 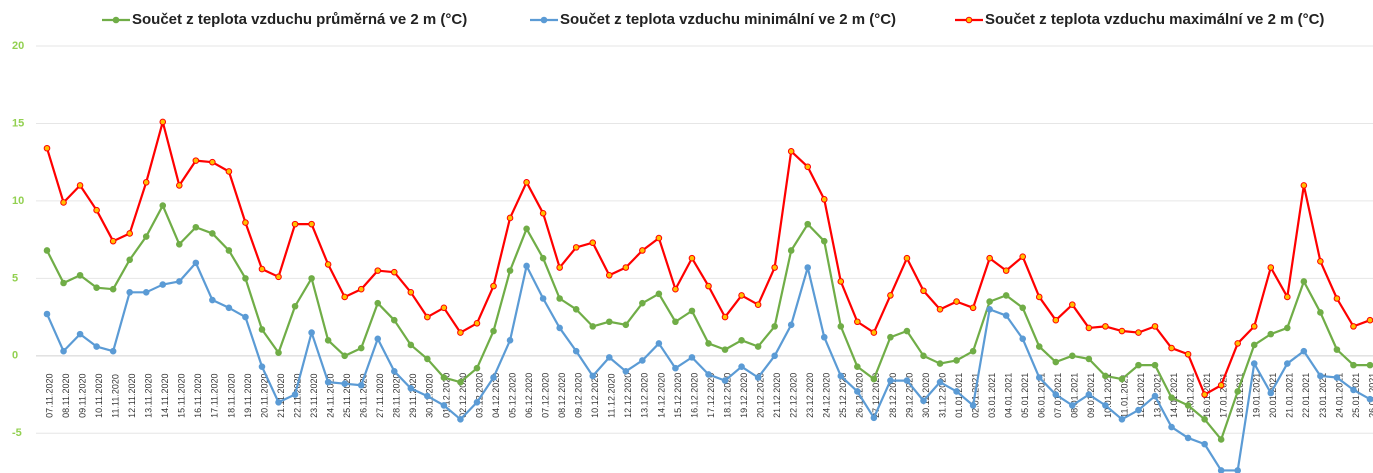 I want to click on x-tick-label: 15.12.2020, so click(x=678, y=395).